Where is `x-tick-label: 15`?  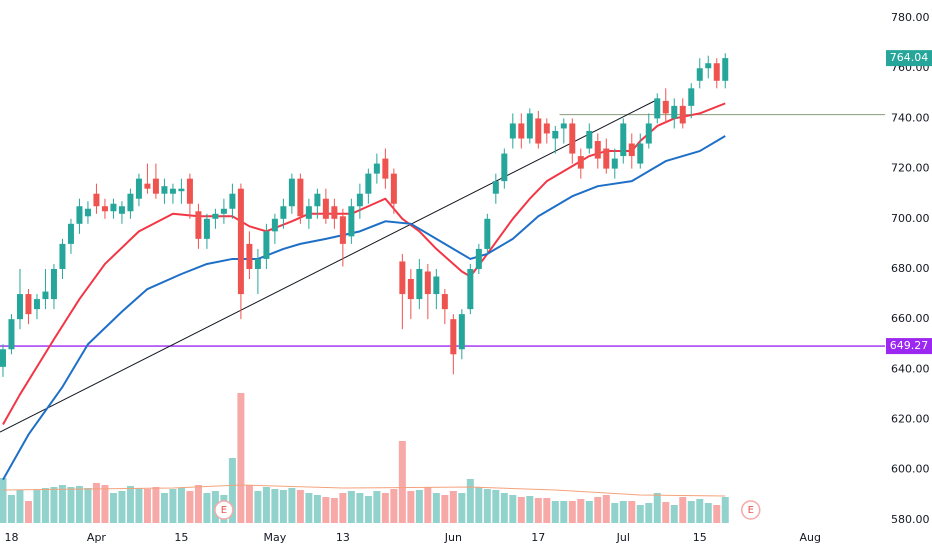 x-tick-label: 15 is located at coordinates (700, 537).